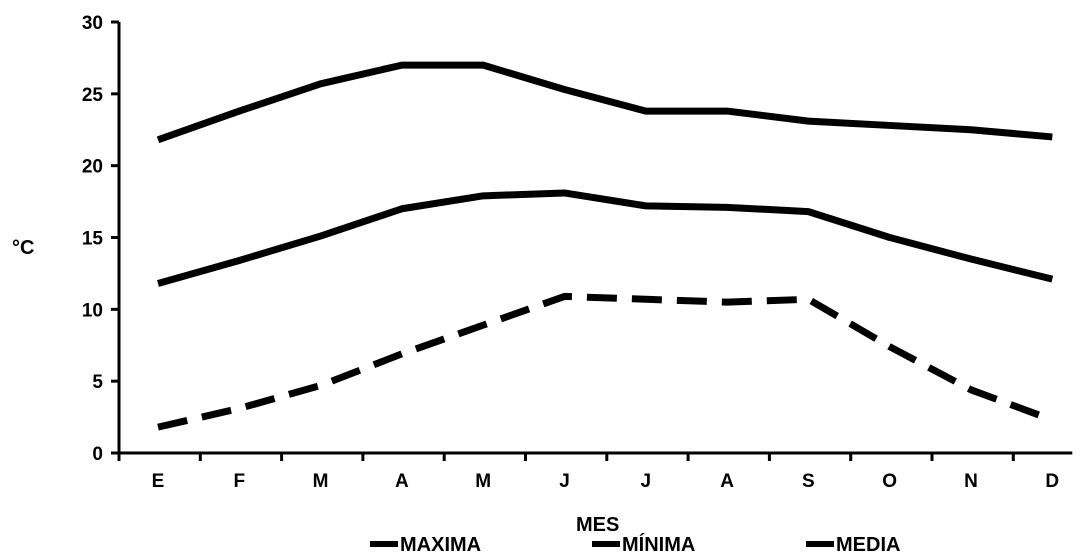  What do you see at coordinates (658, 543) in the screenshot?
I see `legend-label: MÍNIMA` at bounding box center [658, 543].